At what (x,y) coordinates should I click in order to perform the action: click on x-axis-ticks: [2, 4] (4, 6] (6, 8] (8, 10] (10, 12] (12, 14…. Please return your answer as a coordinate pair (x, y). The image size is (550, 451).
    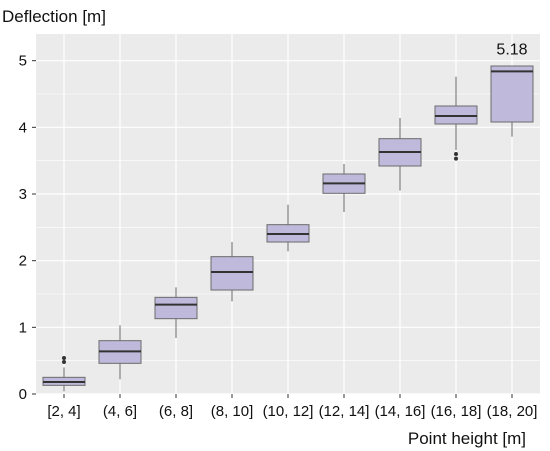
    Looking at the image, I should click on (292, 407).